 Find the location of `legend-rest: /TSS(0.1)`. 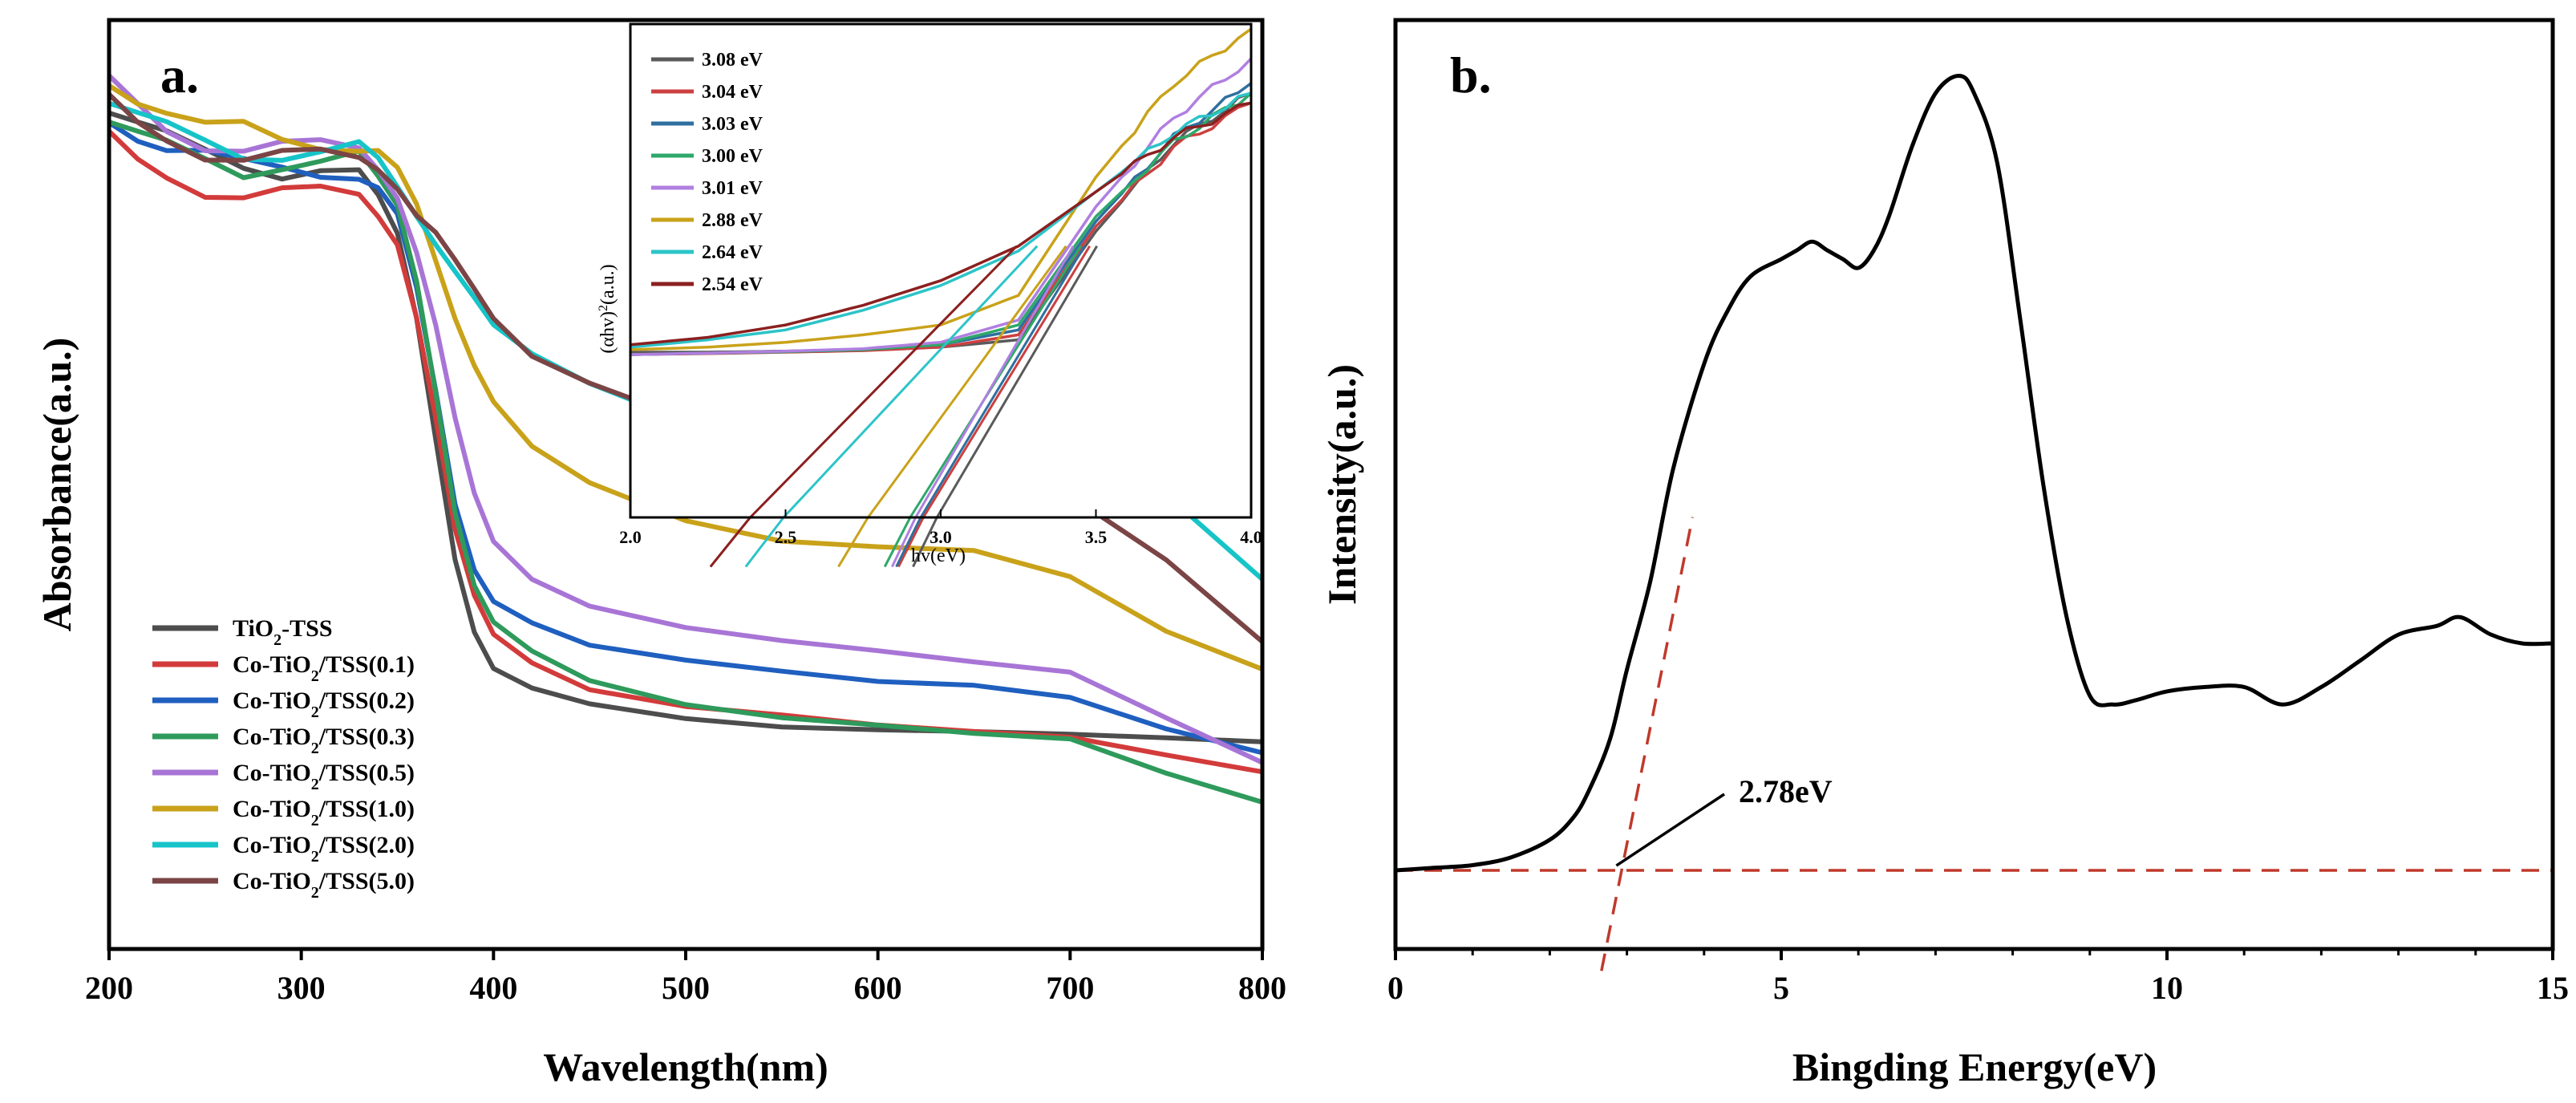

legend-rest: /TSS(0.1) is located at coordinates (366, 664).